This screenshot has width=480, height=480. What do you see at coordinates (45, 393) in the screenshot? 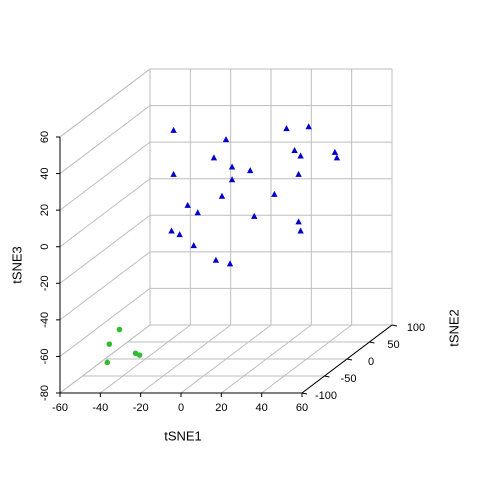
I see `z-tick-label: -80` at bounding box center [45, 393].